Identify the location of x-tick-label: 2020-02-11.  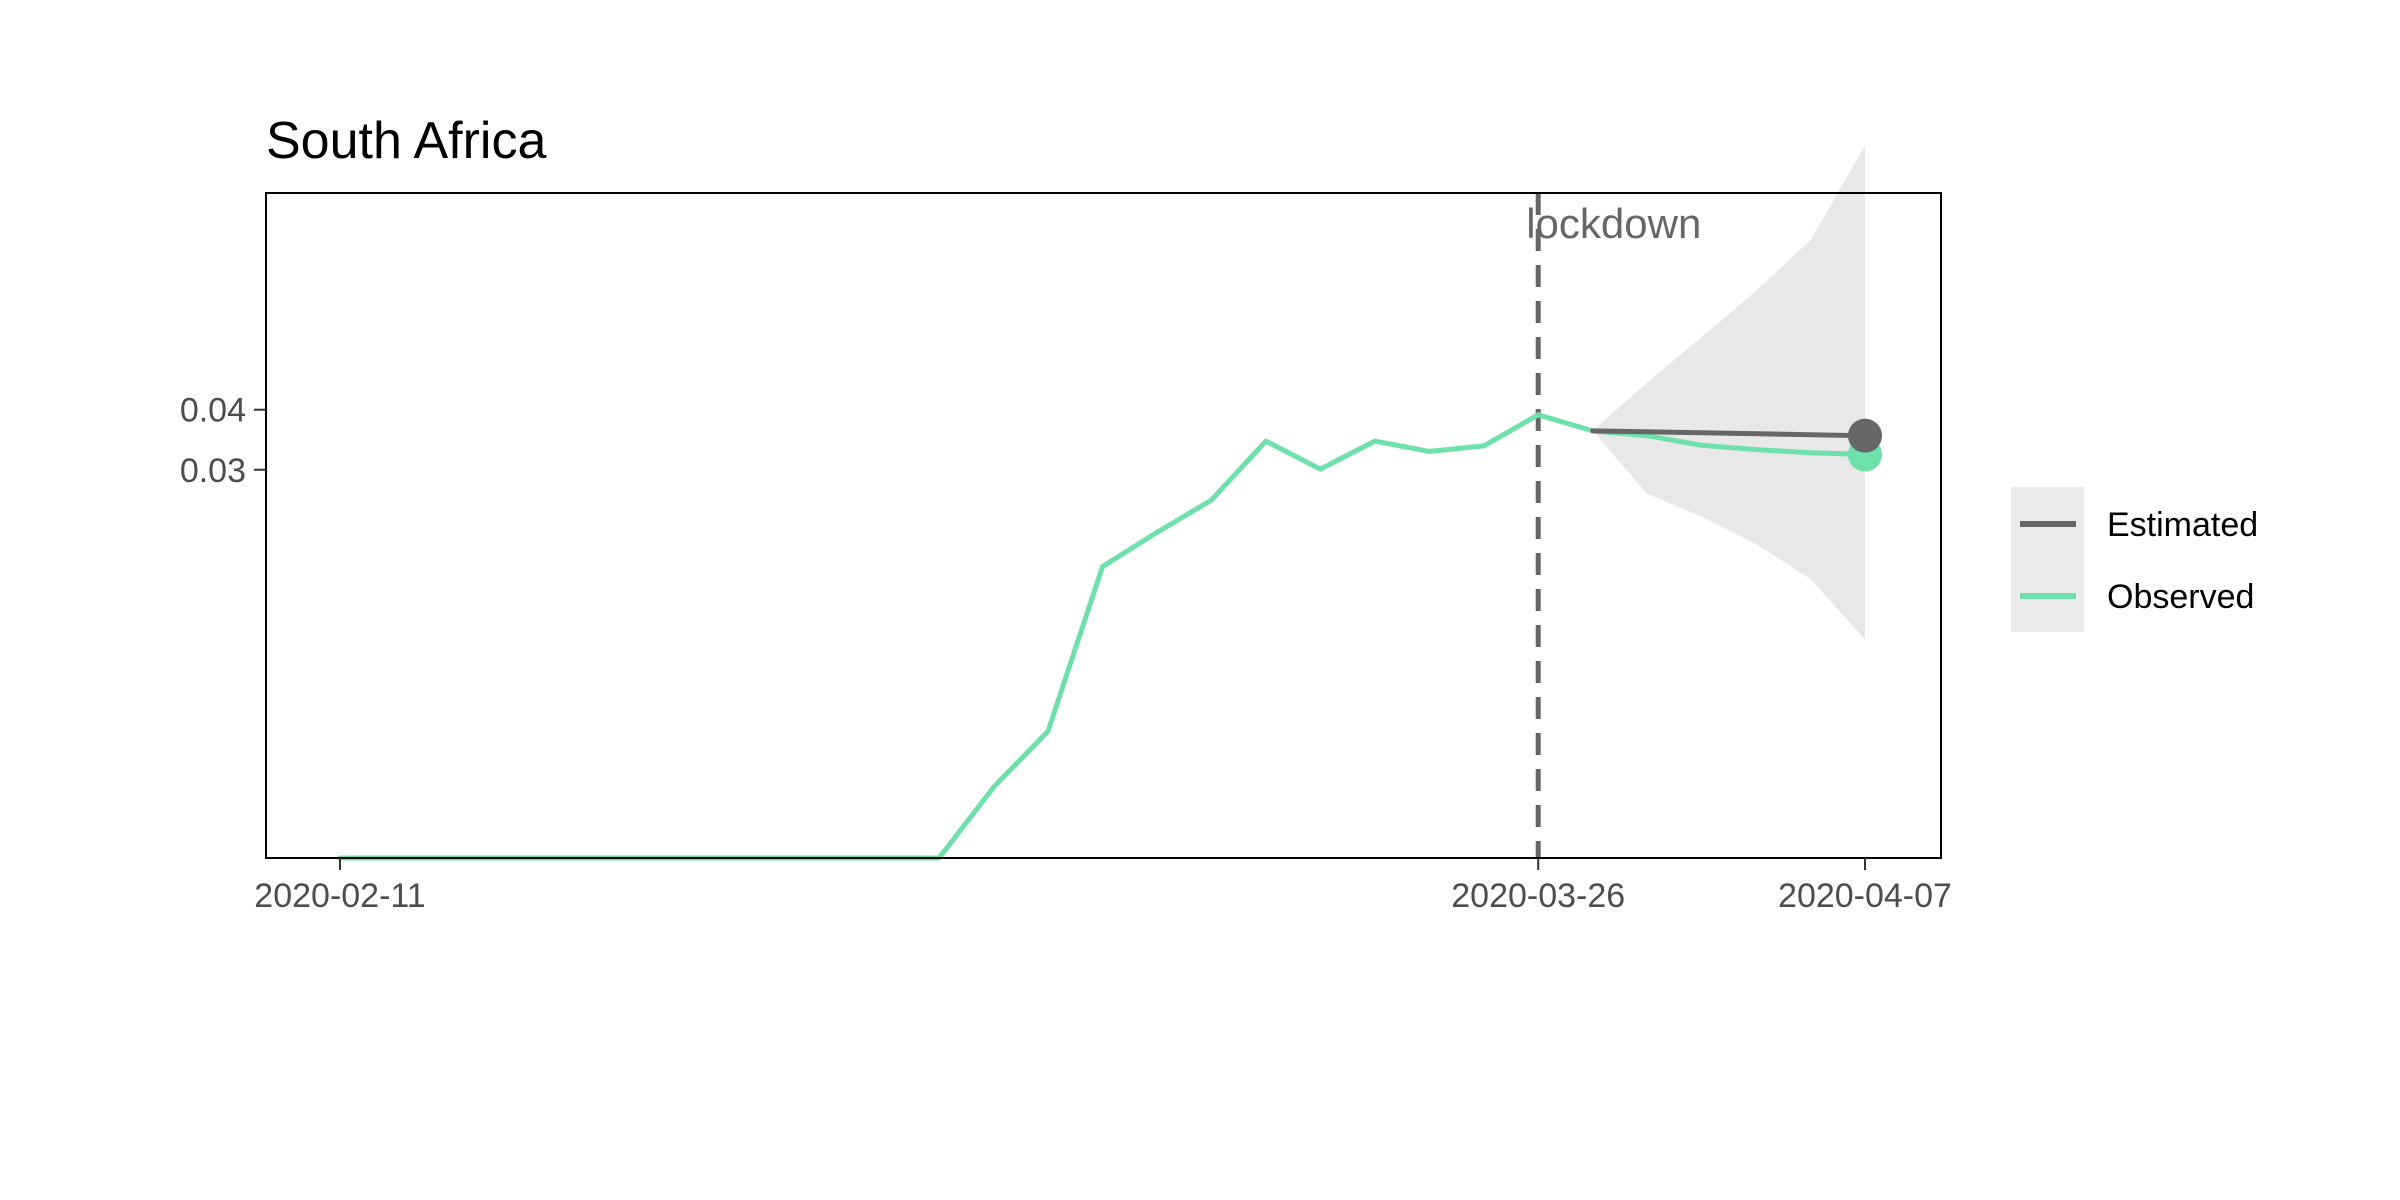
(339, 896).